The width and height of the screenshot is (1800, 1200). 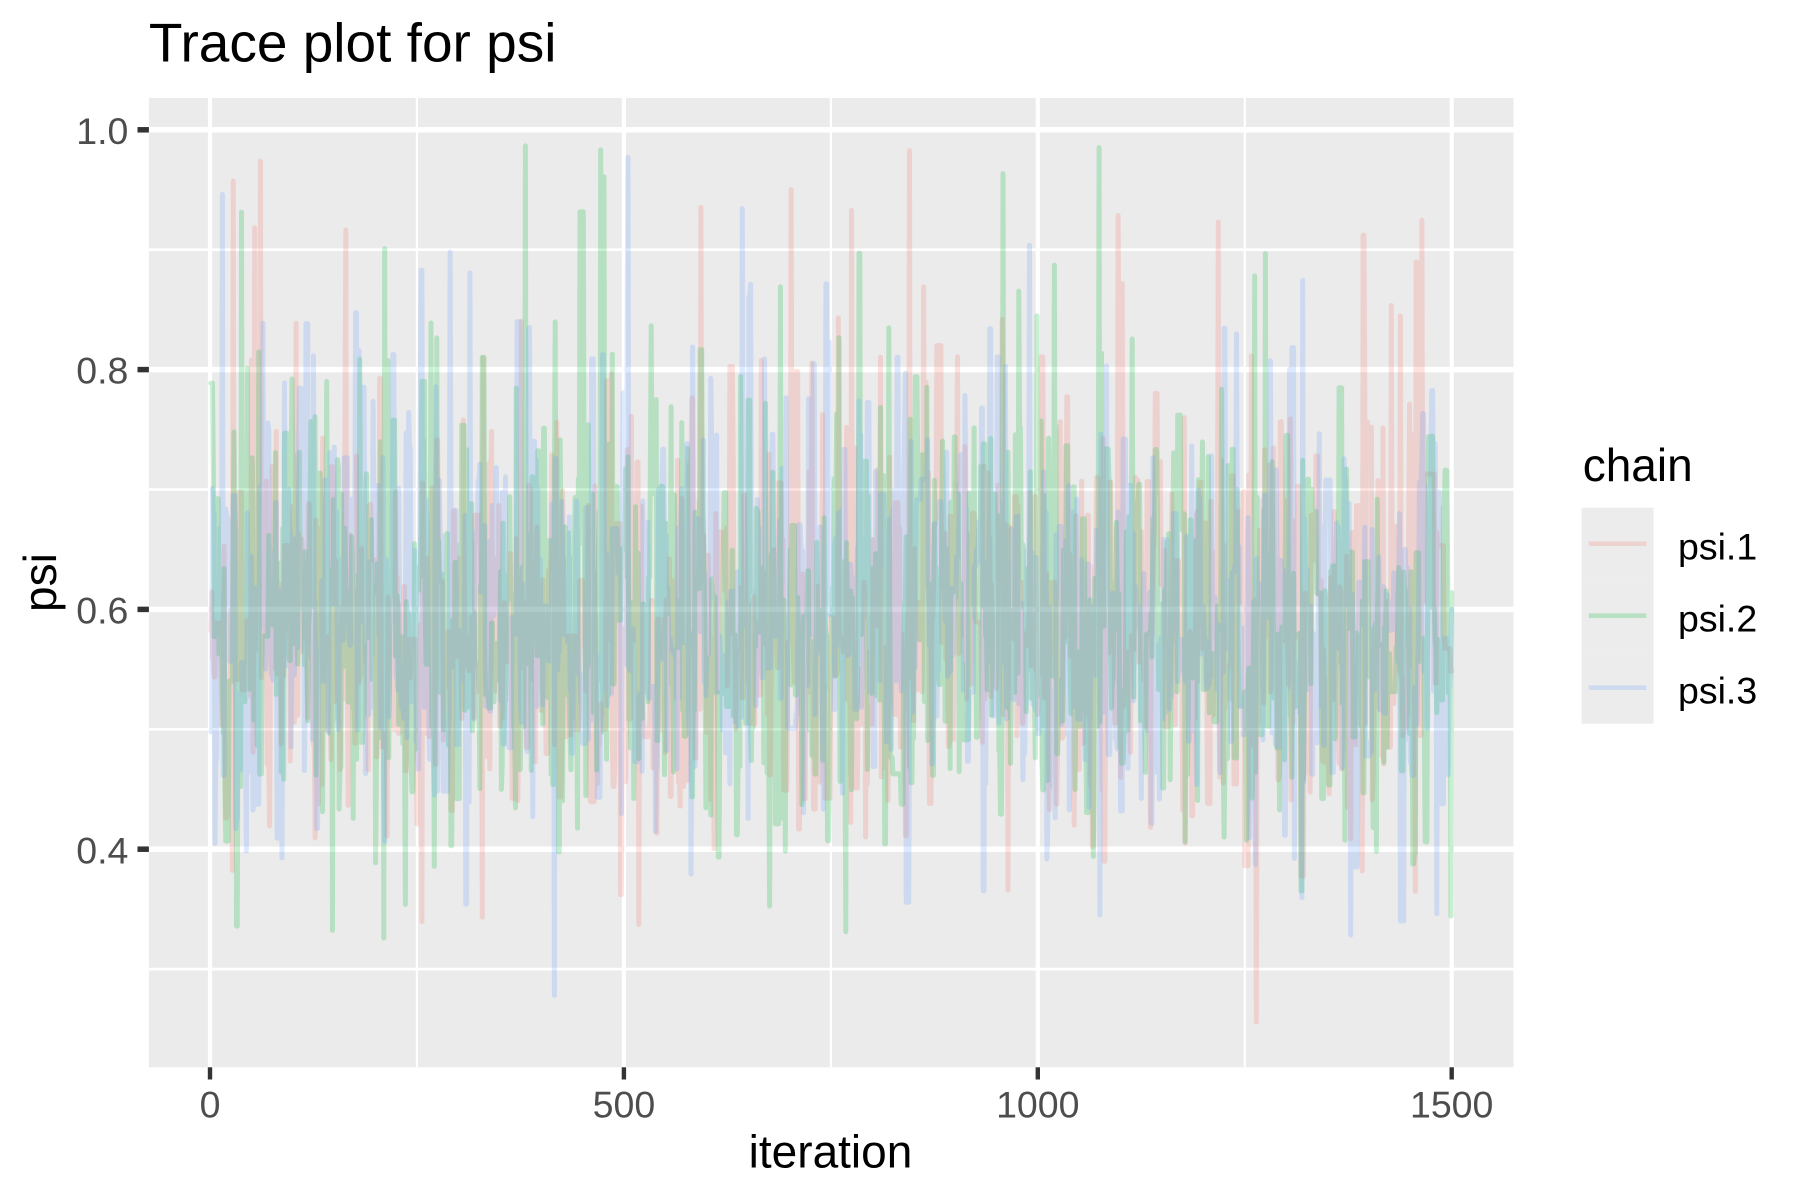 I want to click on svg-text: 0.8, so click(x=102, y=371).